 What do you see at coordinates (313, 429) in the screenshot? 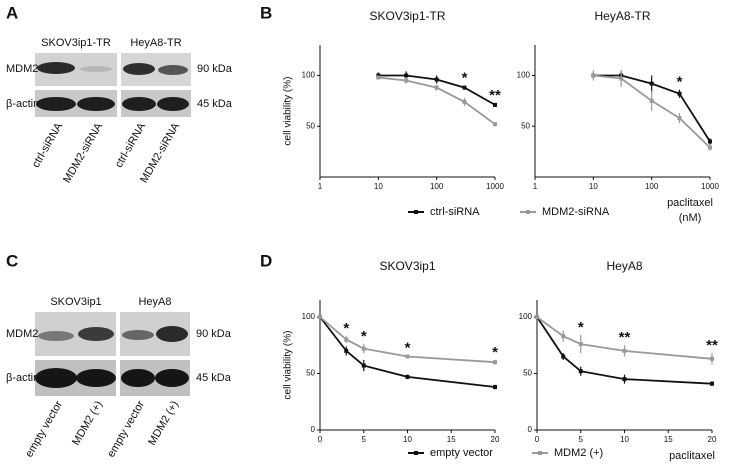
I see `y-tick-label: 0` at bounding box center [313, 429].